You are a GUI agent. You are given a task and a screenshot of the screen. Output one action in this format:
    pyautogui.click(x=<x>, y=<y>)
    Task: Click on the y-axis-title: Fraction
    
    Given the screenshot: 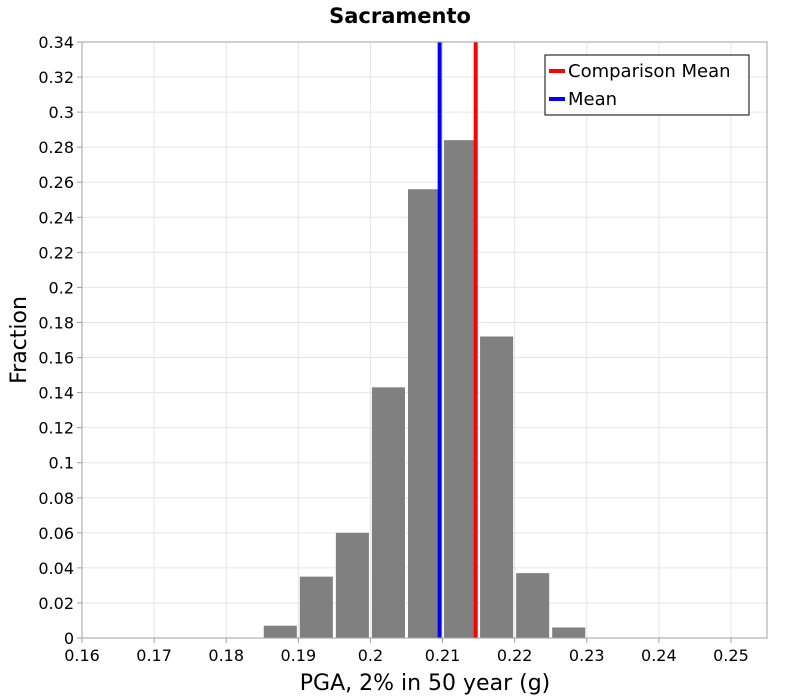 What is the action you would take?
    pyautogui.click(x=19, y=340)
    